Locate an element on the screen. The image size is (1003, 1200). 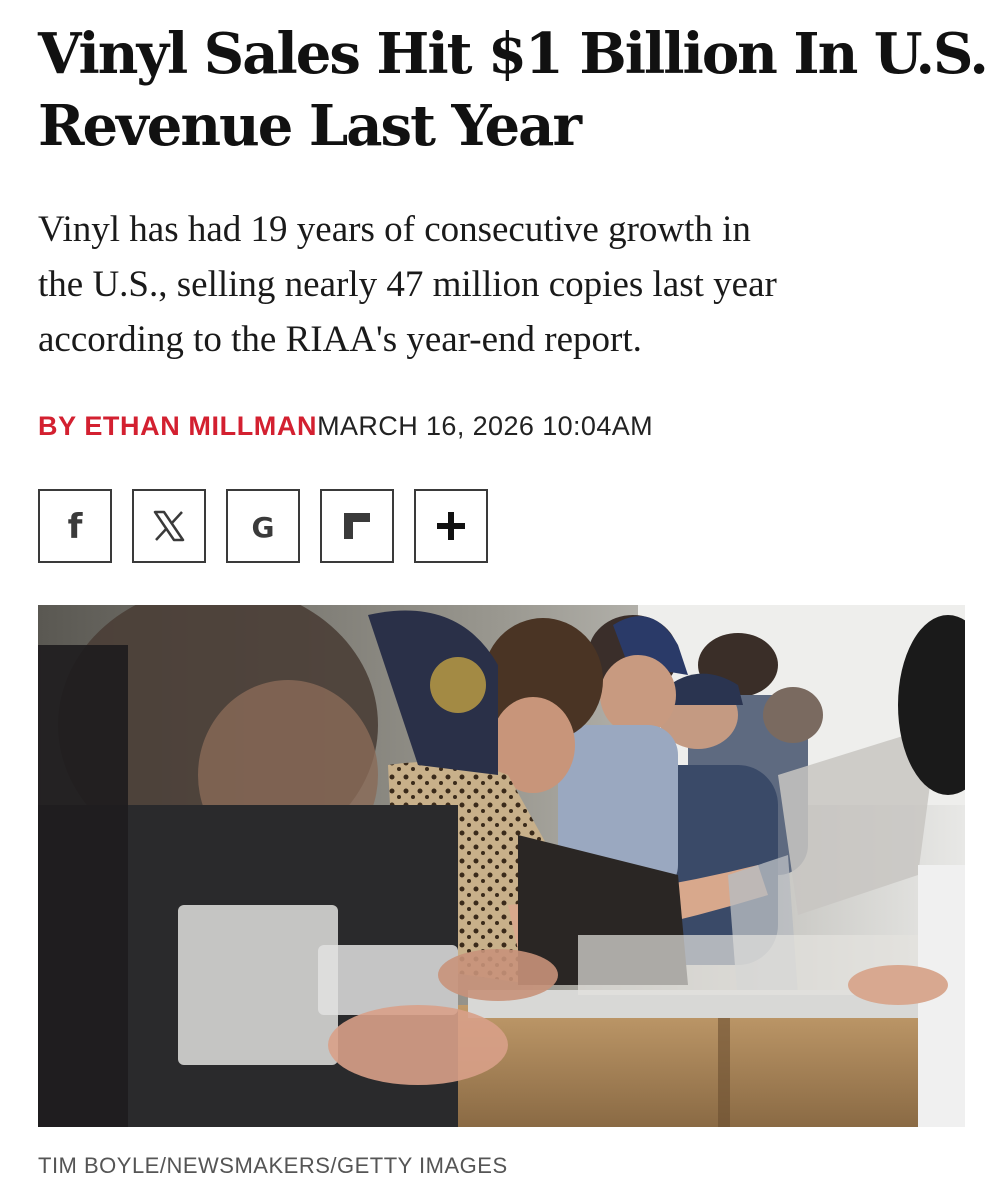
facebook-icon: f is located at coordinates (76, 526).